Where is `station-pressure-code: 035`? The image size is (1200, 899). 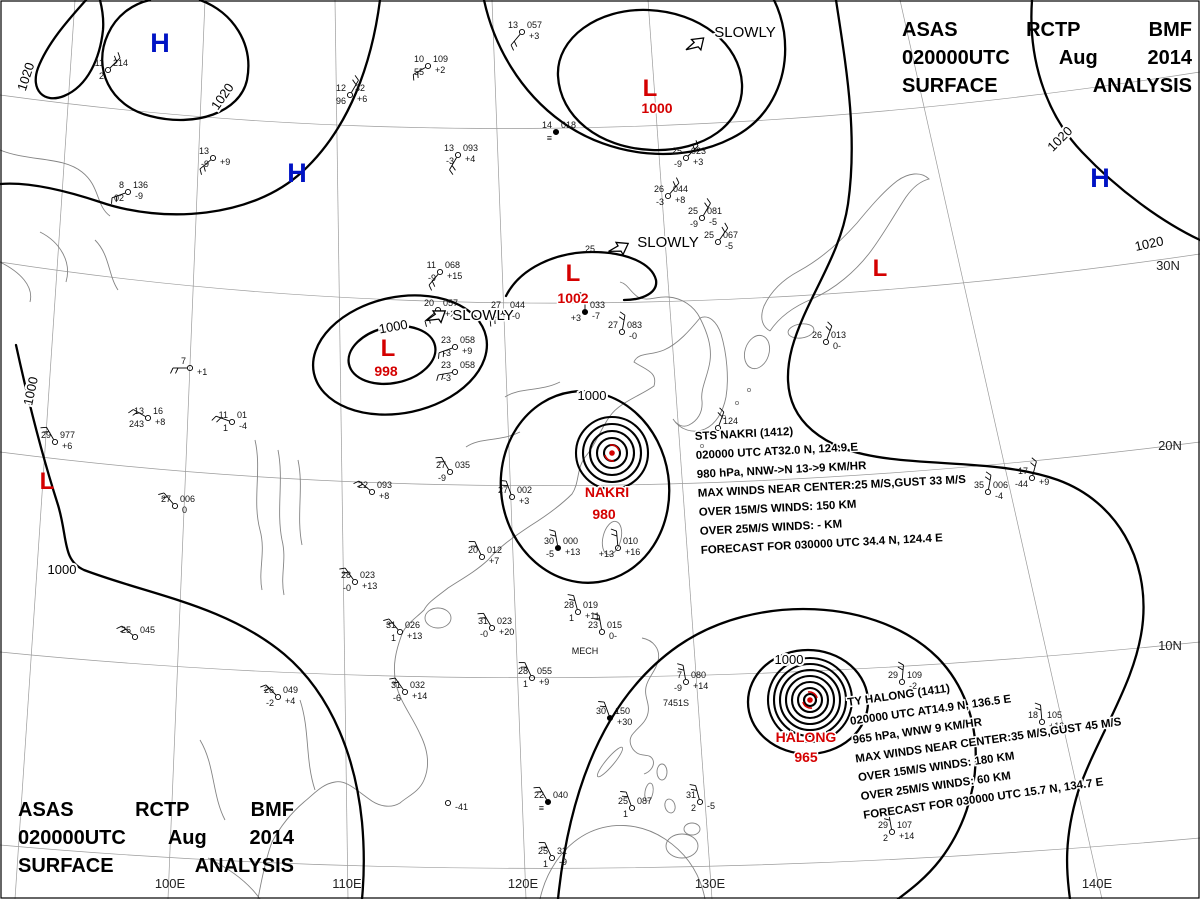 station-pressure-code: 035 is located at coordinates (462, 465).